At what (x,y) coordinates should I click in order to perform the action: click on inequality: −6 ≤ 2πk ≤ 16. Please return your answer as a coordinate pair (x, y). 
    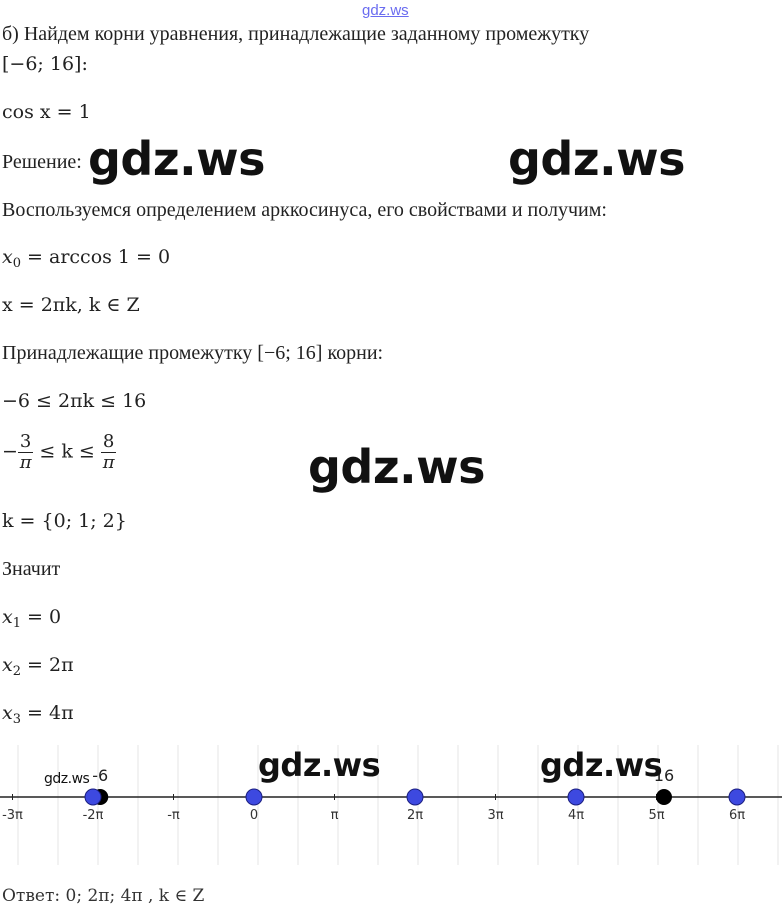
    Looking at the image, I should click on (74, 401).